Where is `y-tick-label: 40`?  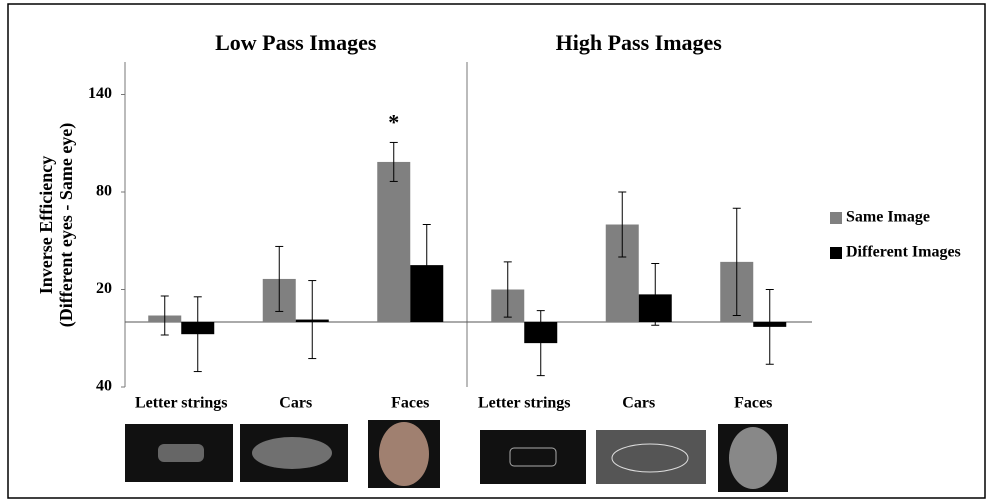
y-tick-label: 40 is located at coordinates (104, 386).